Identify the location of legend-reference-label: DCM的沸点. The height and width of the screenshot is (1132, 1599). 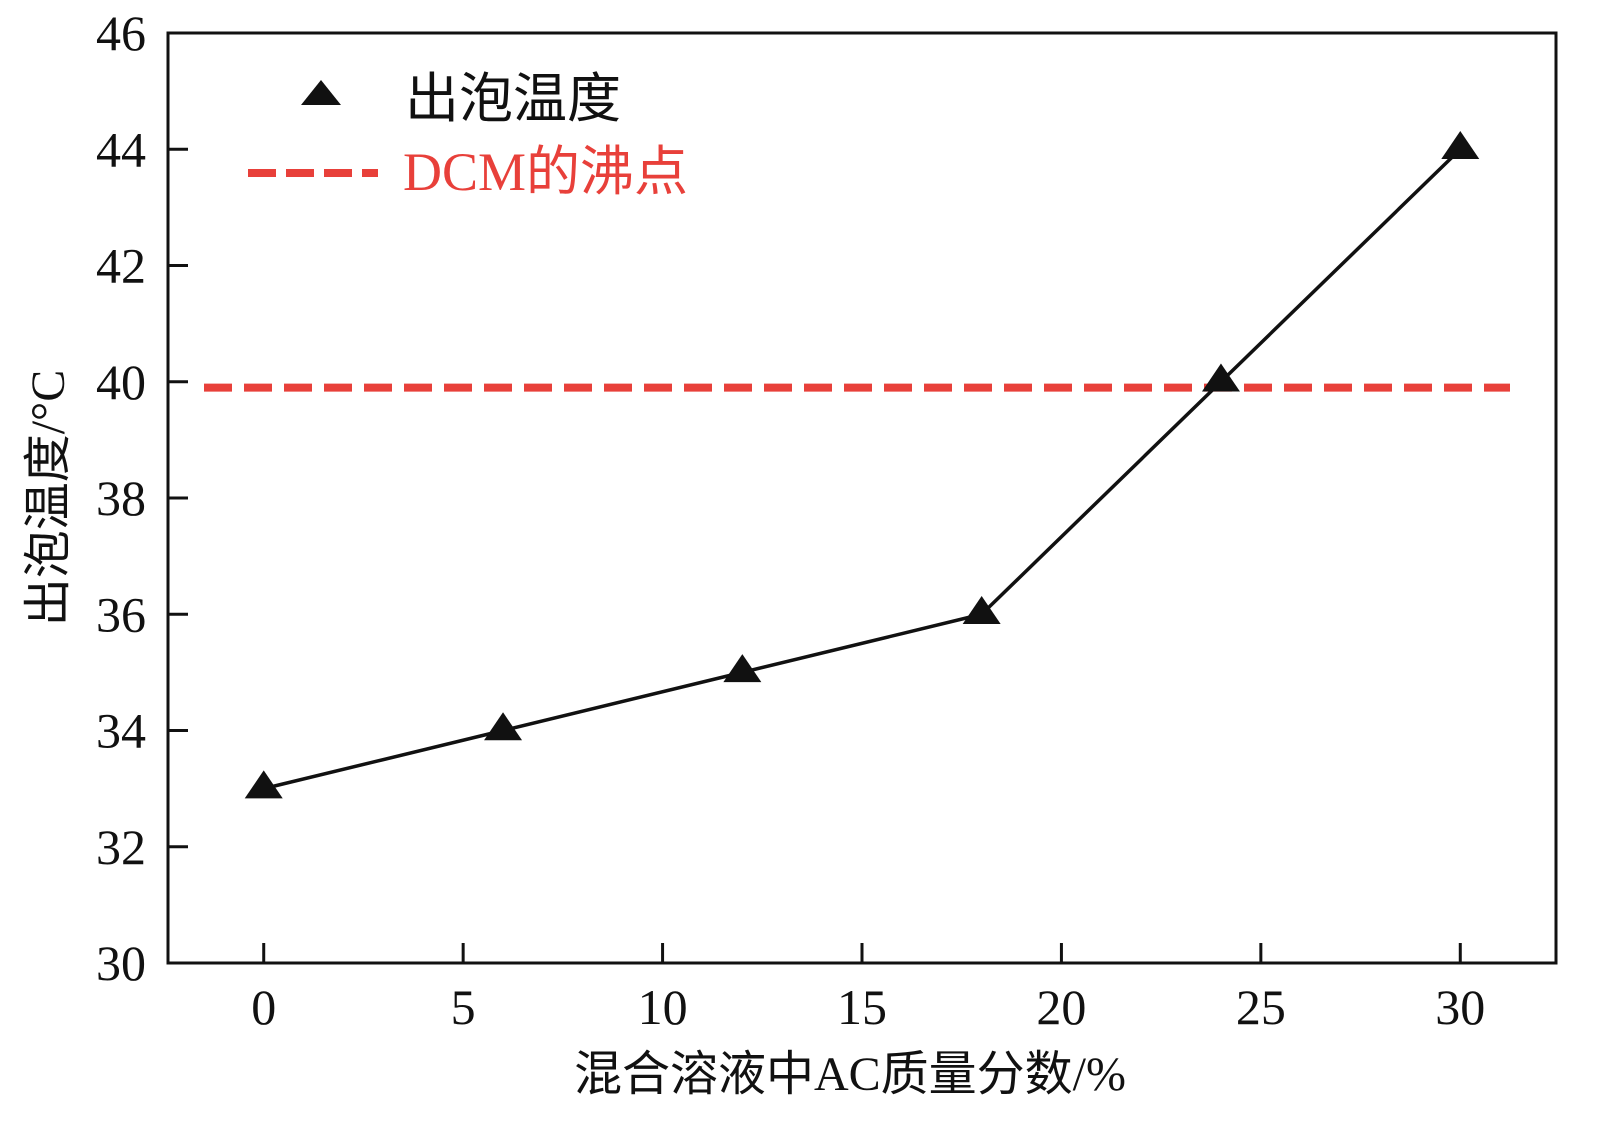
(545, 172).